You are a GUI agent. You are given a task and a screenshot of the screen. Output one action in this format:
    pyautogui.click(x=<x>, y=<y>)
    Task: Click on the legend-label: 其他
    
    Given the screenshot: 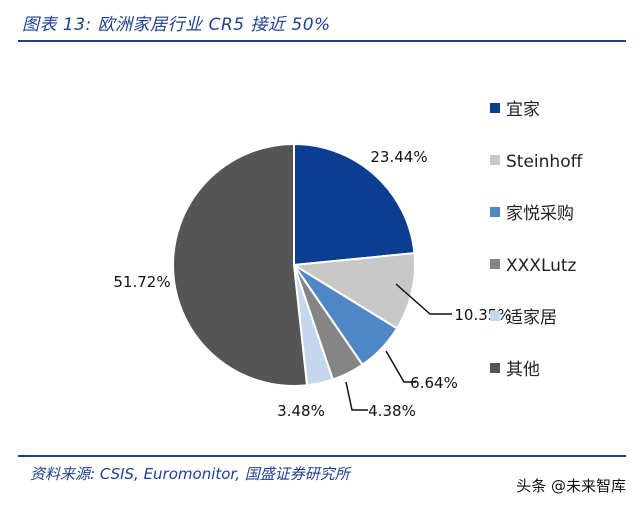 What is the action you would take?
    pyautogui.click(x=523, y=370)
    